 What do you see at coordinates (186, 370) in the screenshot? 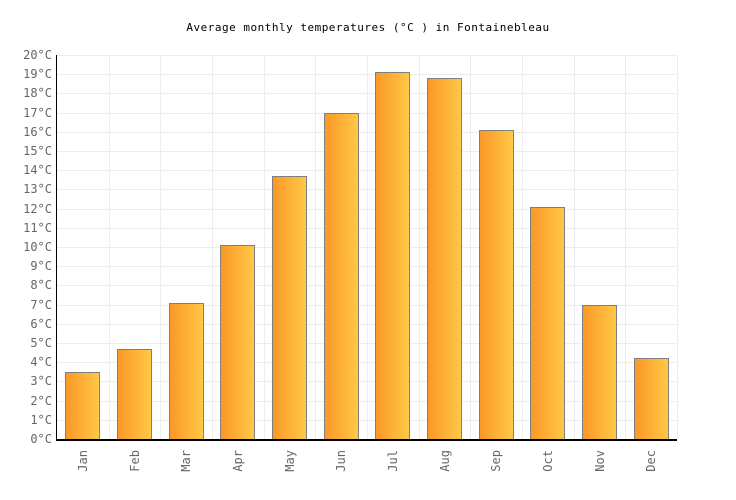
I see `bar-mar` at bounding box center [186, 370].